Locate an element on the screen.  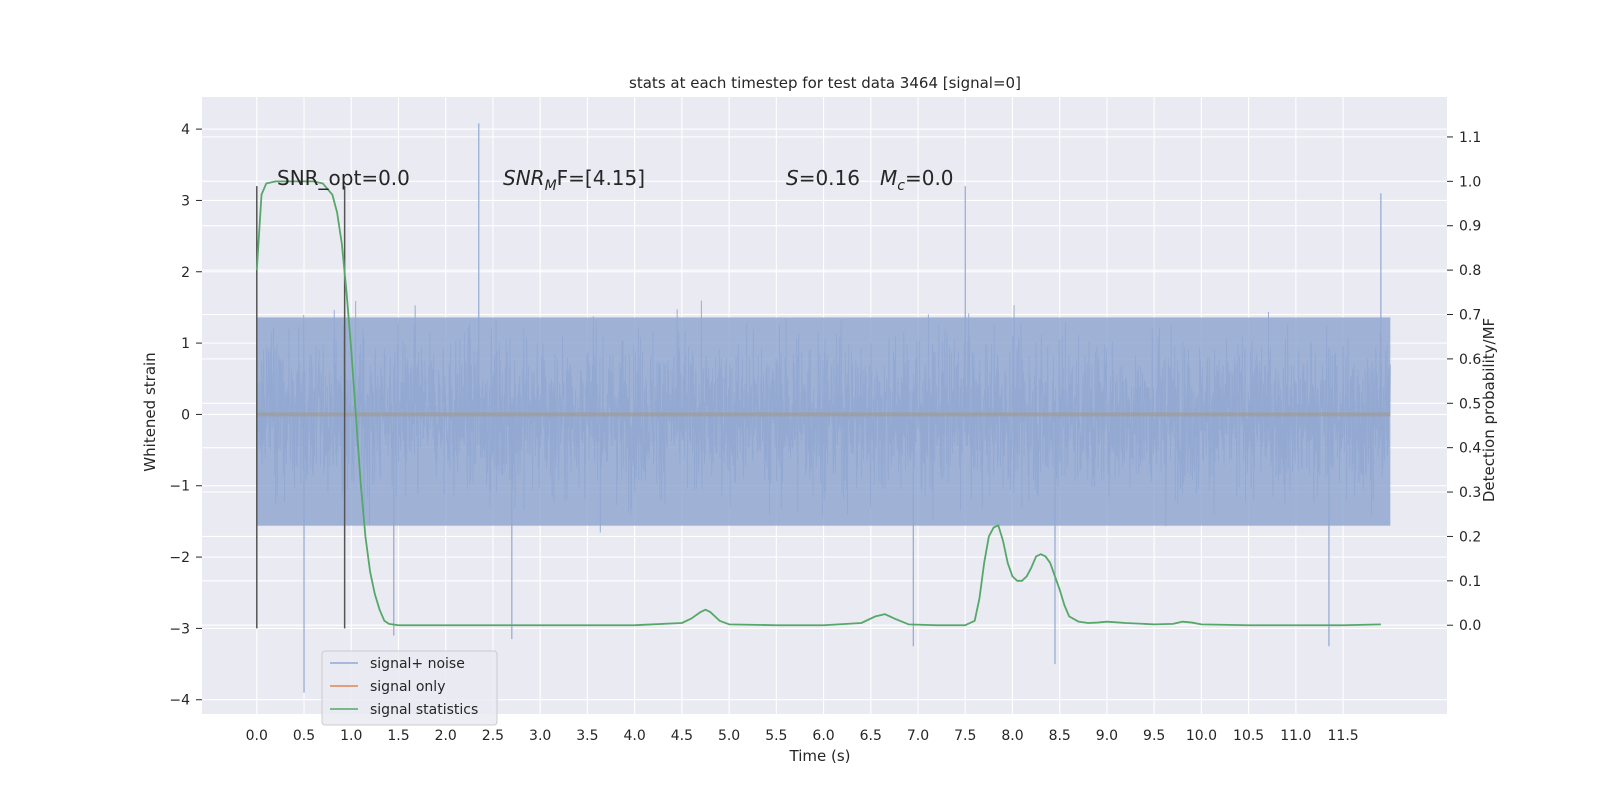
y-right-tick-label: 0.3 is located at coordinates (1470, 493).